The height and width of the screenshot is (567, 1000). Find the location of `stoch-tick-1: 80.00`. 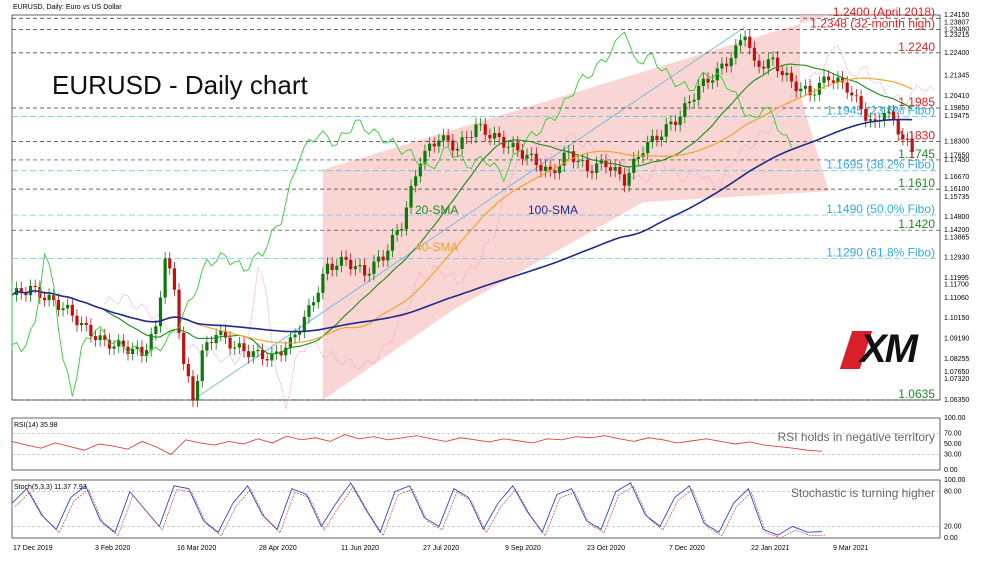

stoch-tick-1: 80.00 is located at coordinates (953, 492).